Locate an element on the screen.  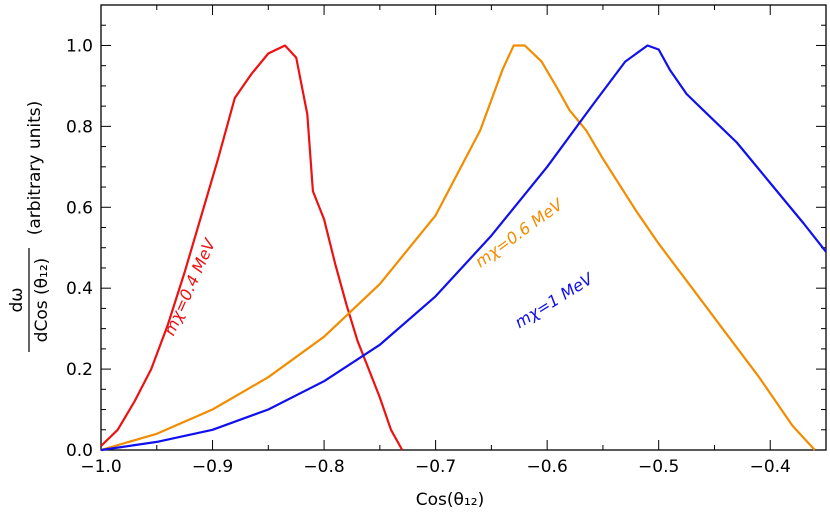
x-tick-label: −0.4 is located at coordinates (770, 467).